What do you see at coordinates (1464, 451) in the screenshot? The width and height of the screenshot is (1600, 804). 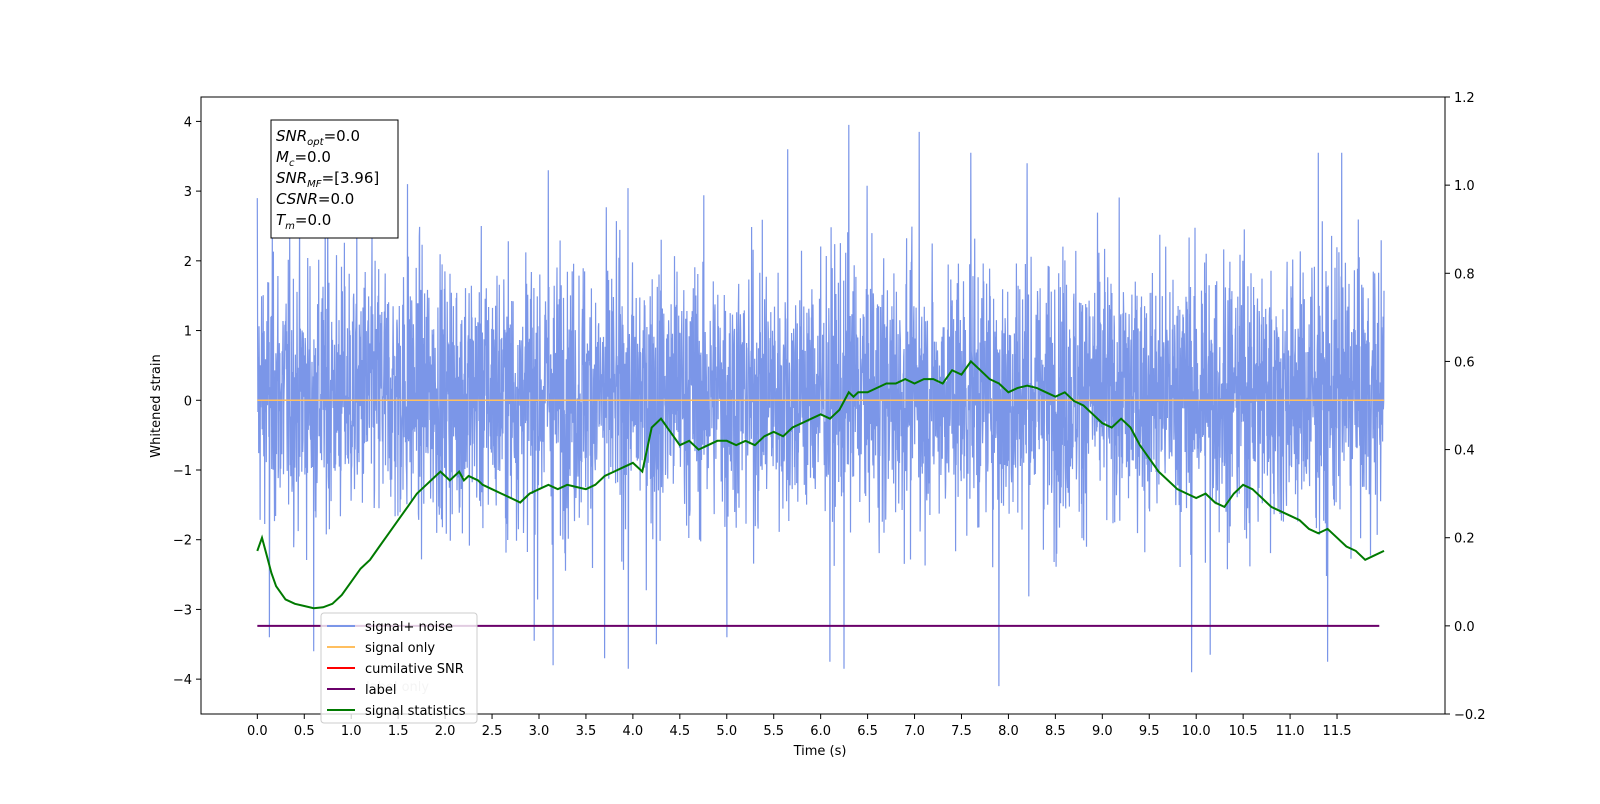 I see `y2-tick-label: 0.4` at bounding box center [1464, 451].